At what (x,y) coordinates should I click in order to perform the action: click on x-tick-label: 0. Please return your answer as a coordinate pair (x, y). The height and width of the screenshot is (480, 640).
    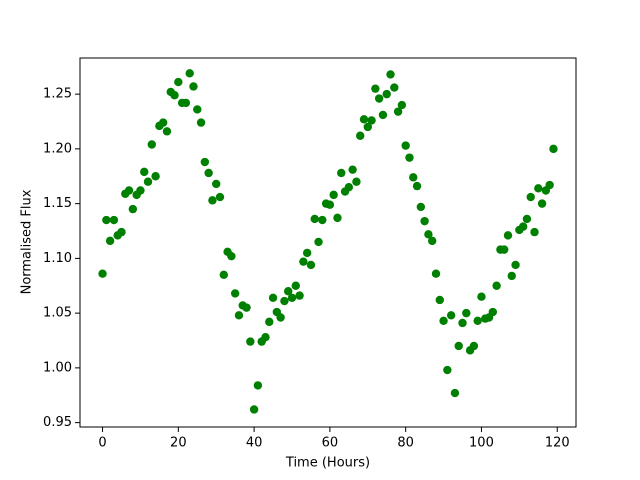
    Looking at the image, I should click on (102, 443).